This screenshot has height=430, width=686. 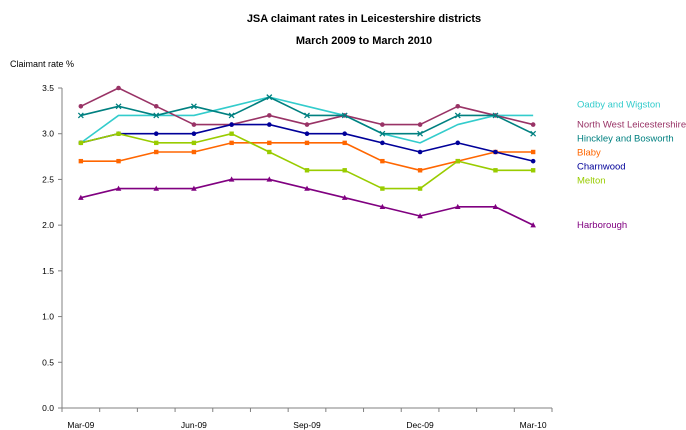 I want to click on series-line, so click(x=307, y=157).